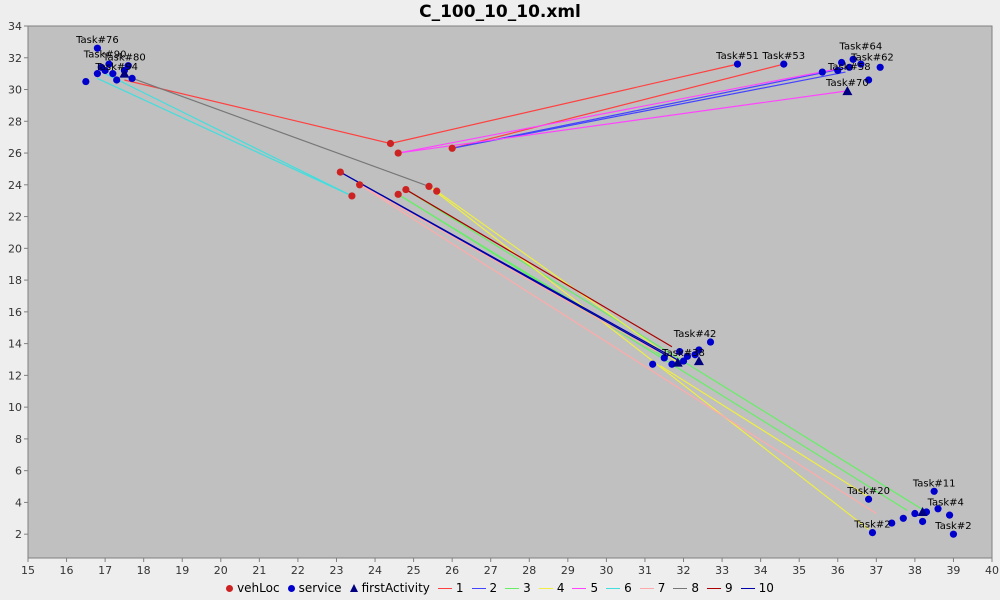  Describe the element at coordinates (992, 570) in the screenshot. I see `x-tick-label: 40` at that location.